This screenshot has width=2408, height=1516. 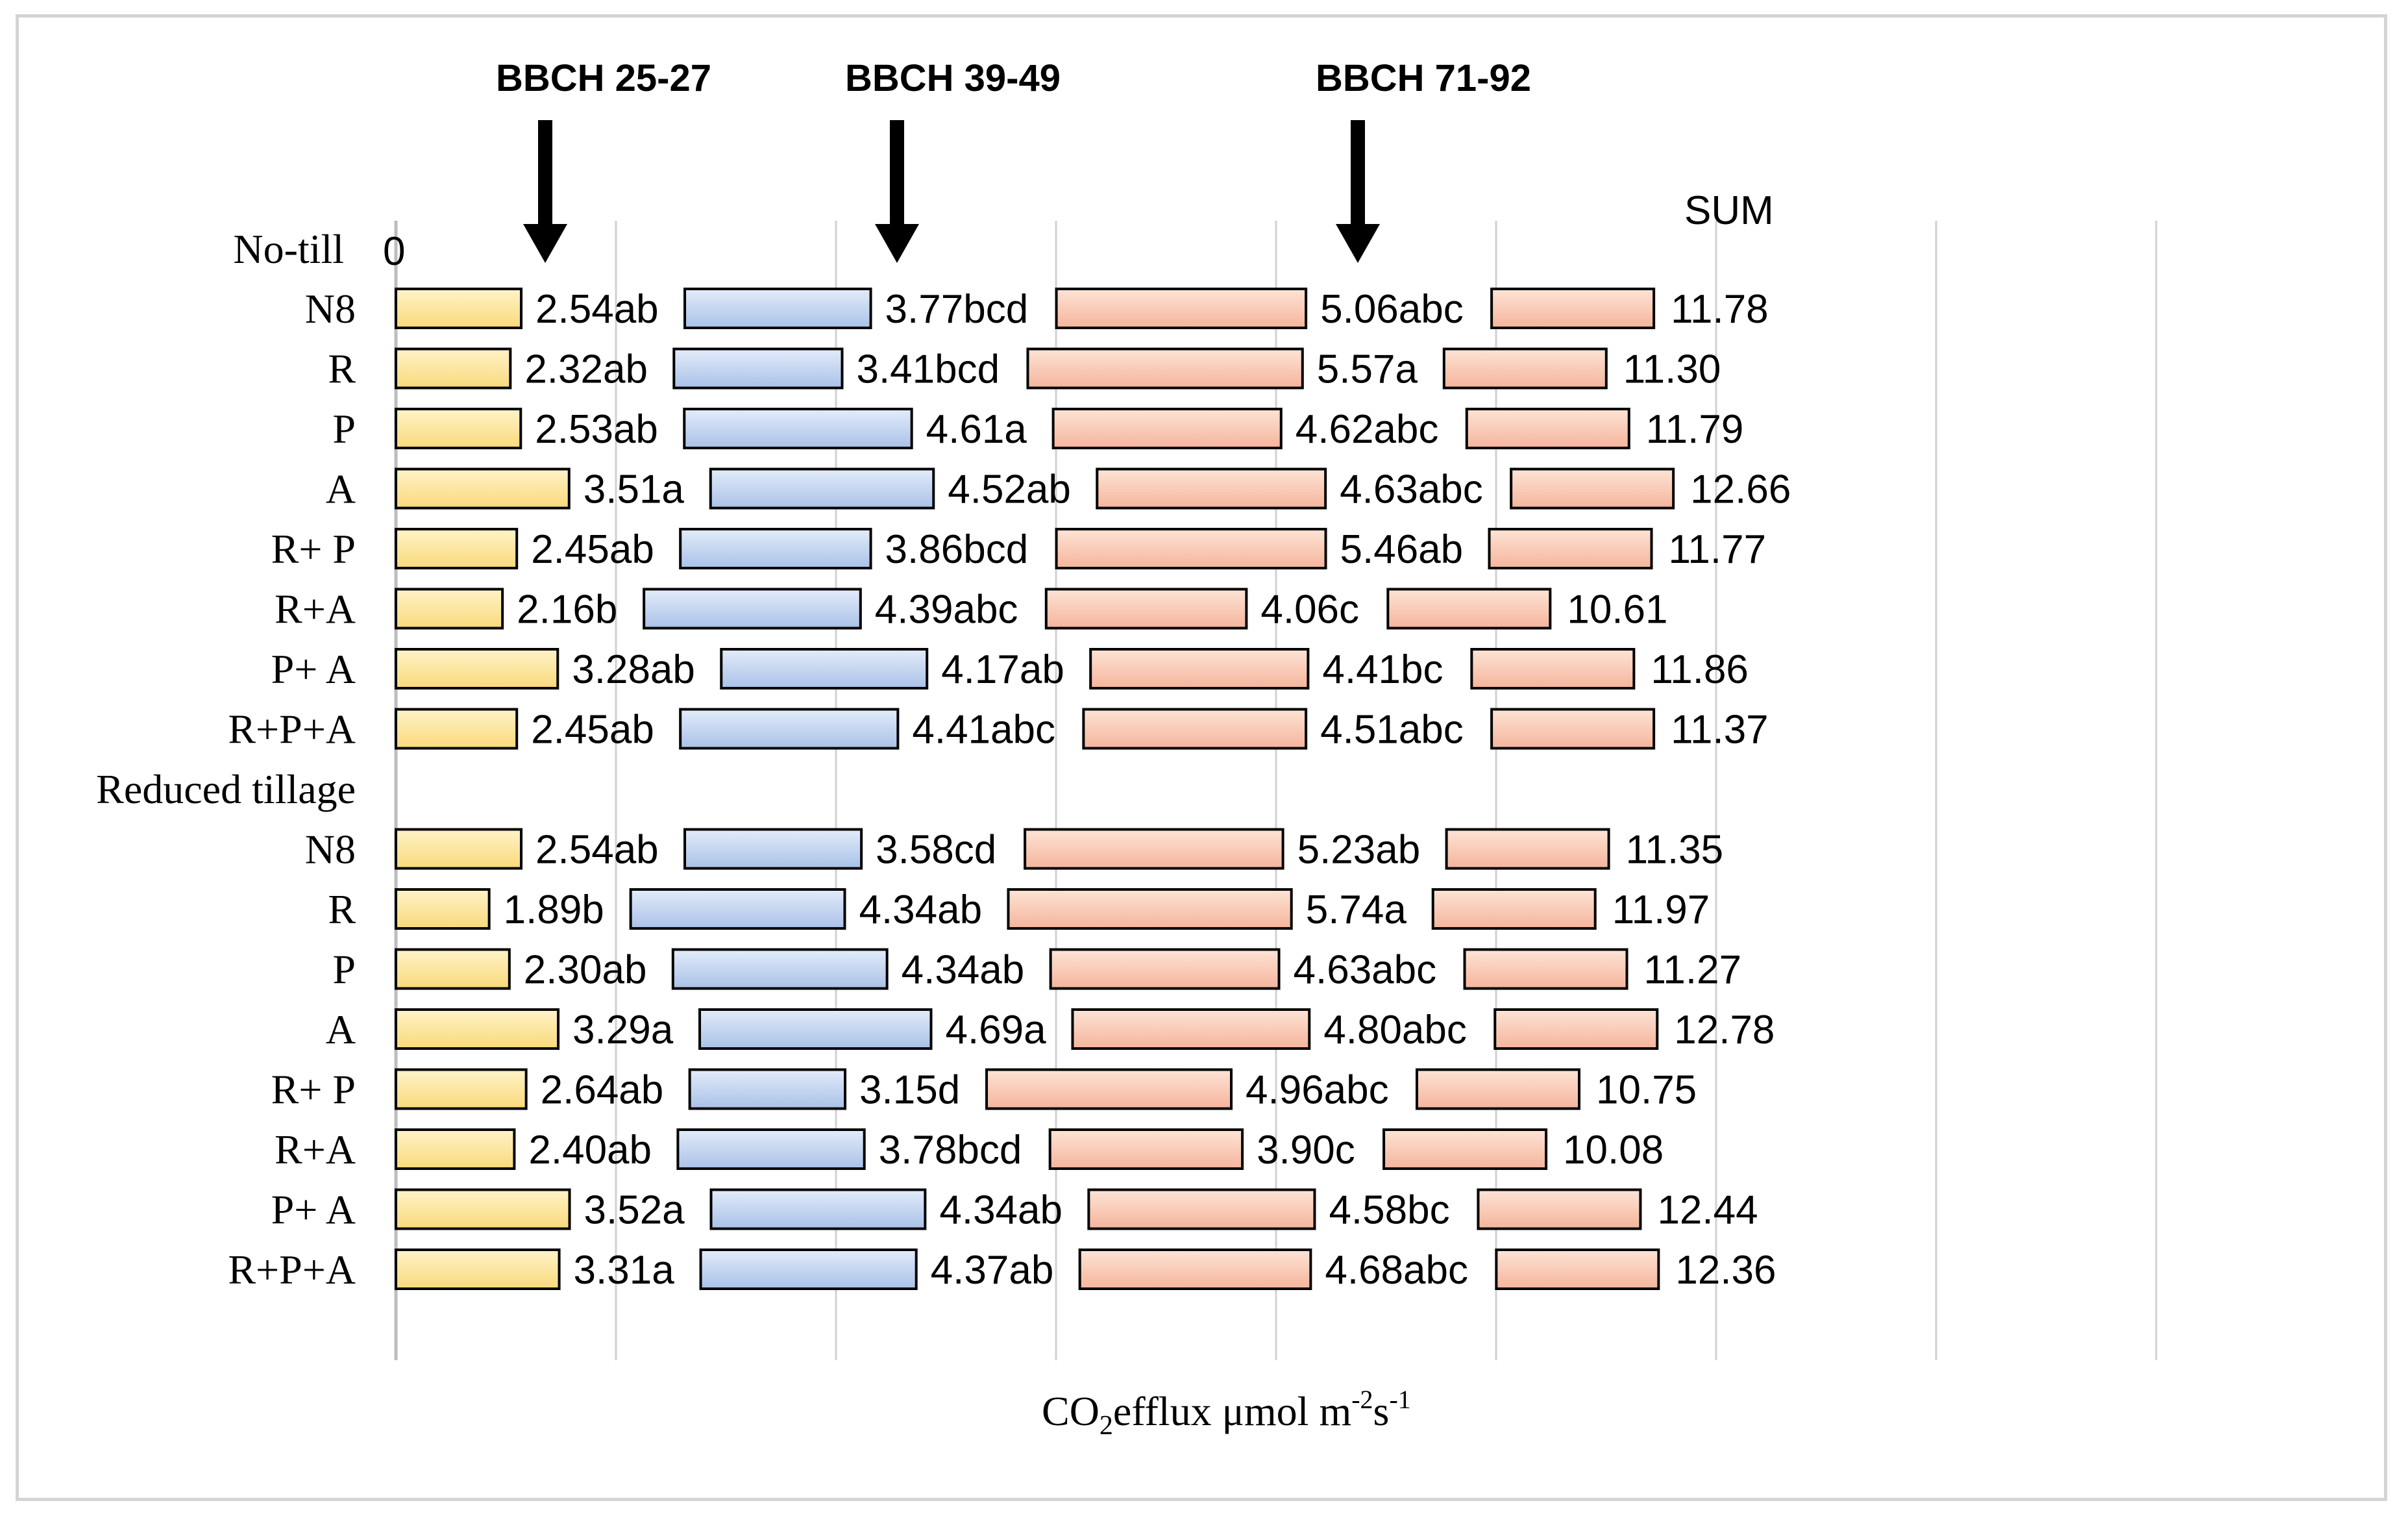 I want to click on row-label: A, so click(x=341, y=1029).